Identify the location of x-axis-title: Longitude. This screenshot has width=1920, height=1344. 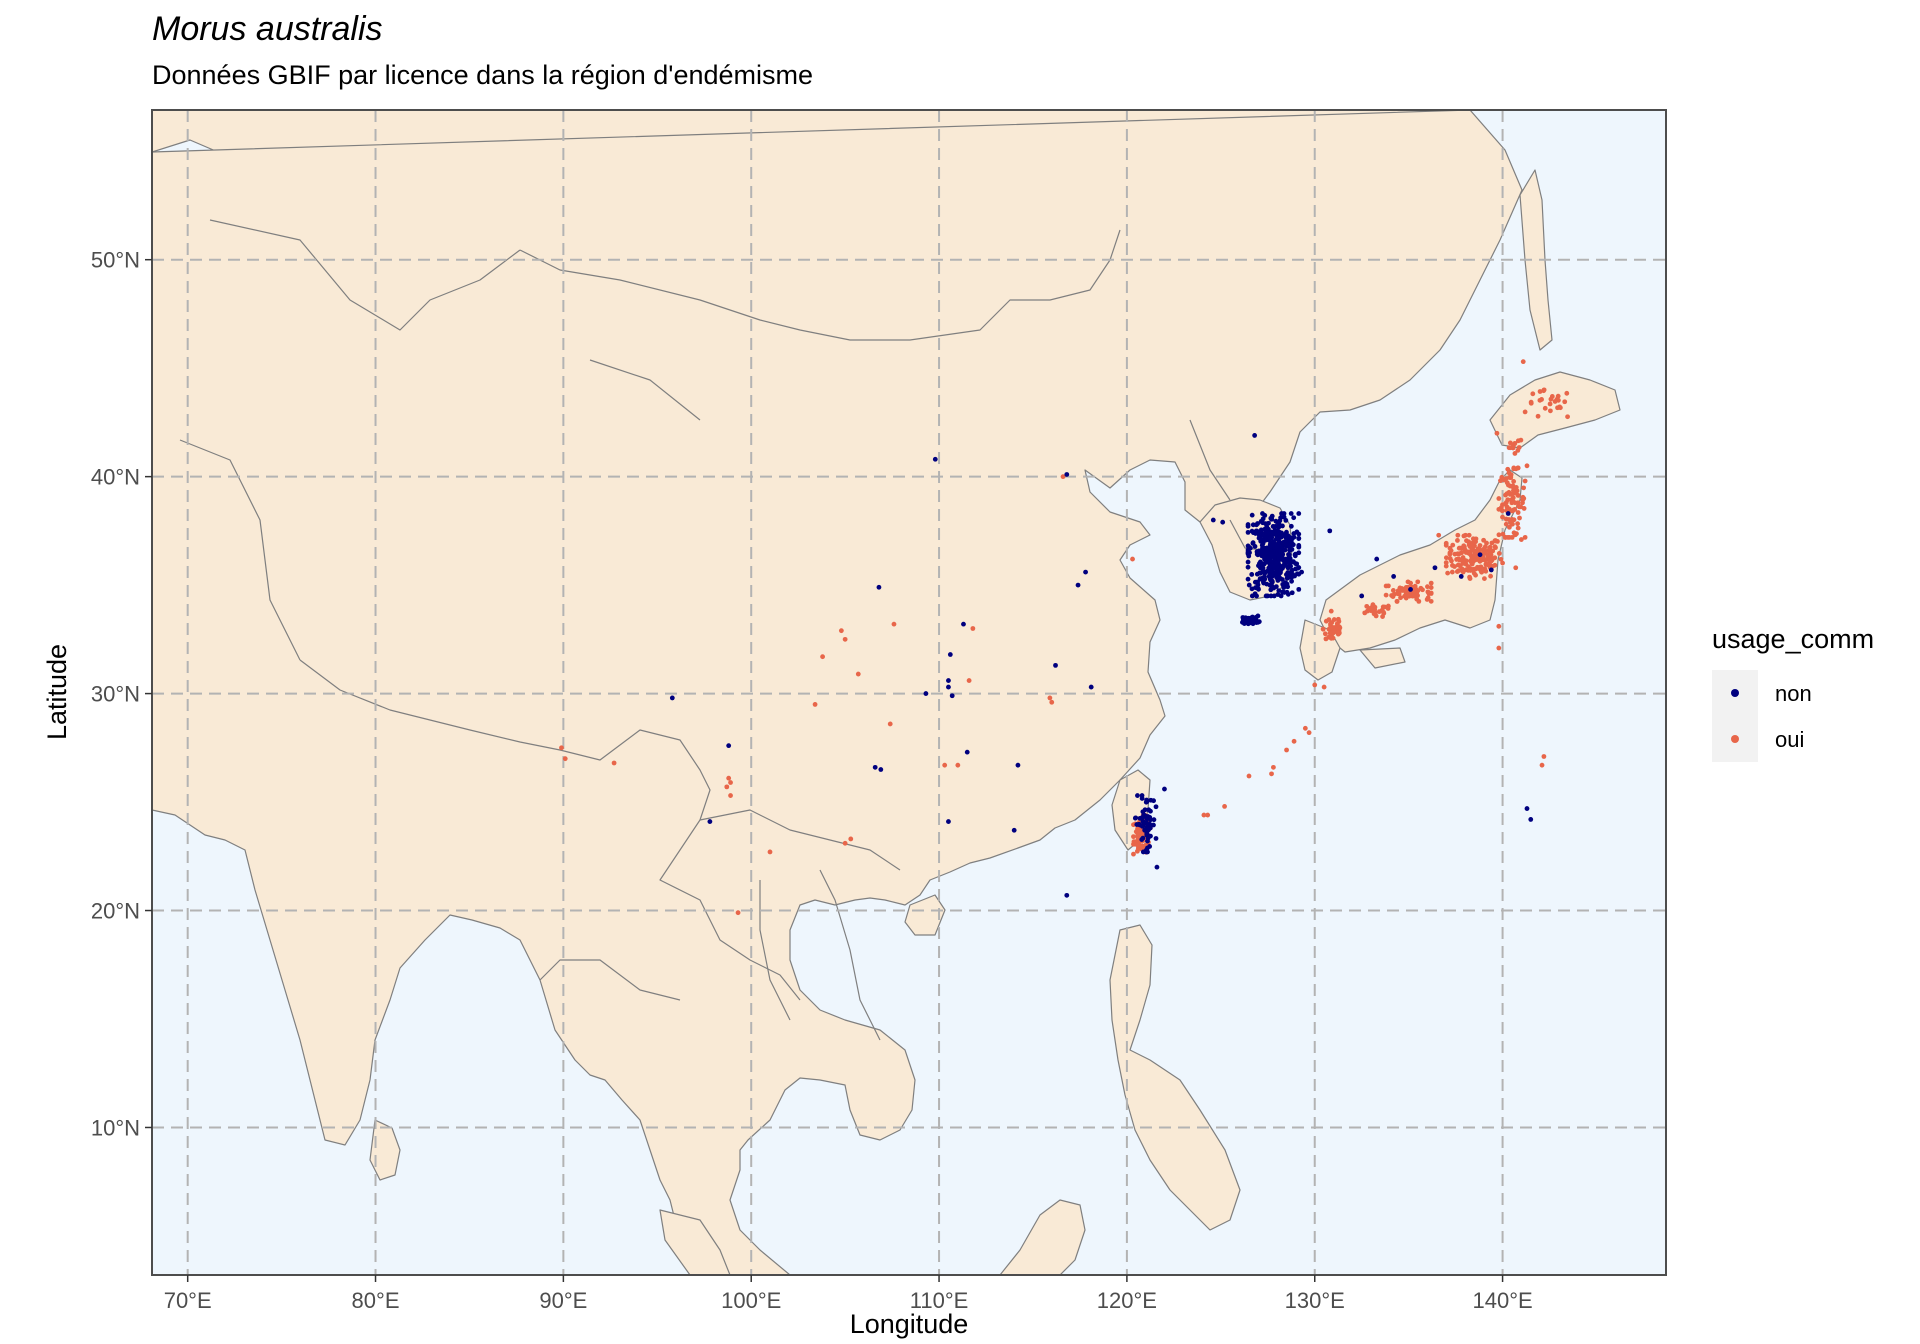
(909, 1324).